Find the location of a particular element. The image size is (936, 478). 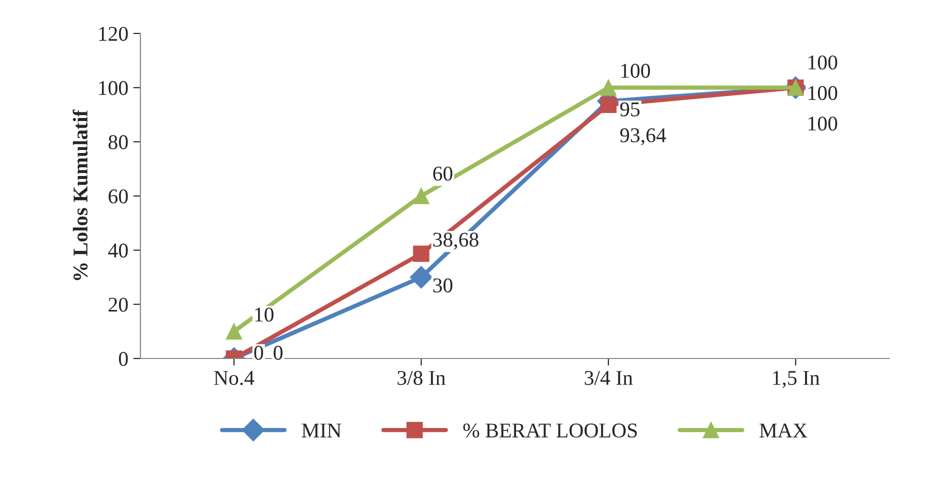

data-label: 10 is located at coordinates (264, 315).